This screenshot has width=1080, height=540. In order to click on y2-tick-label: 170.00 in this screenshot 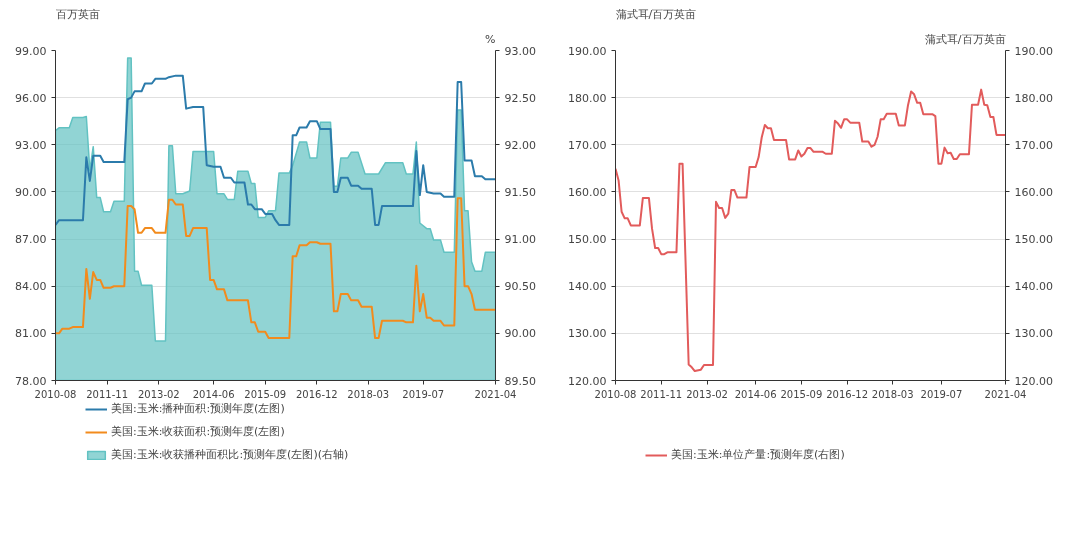, I will do `click(1033, 145)`.